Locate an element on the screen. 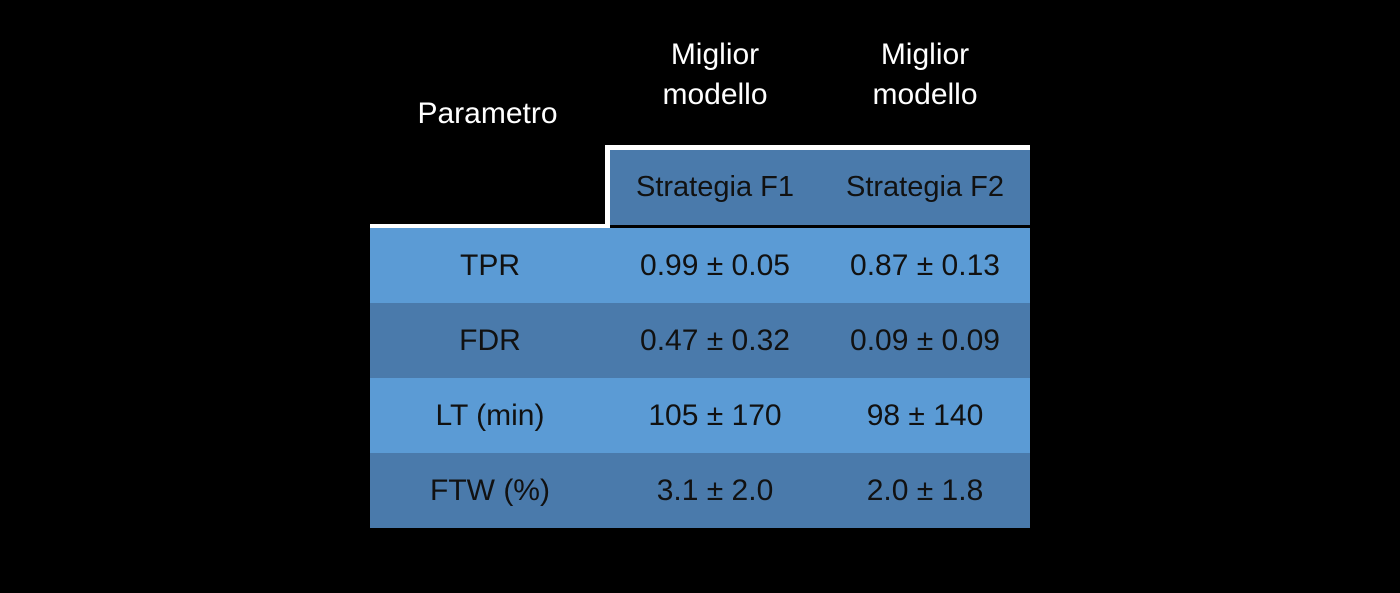  header-parameter: Parametro is located at coordinates (487, 113).